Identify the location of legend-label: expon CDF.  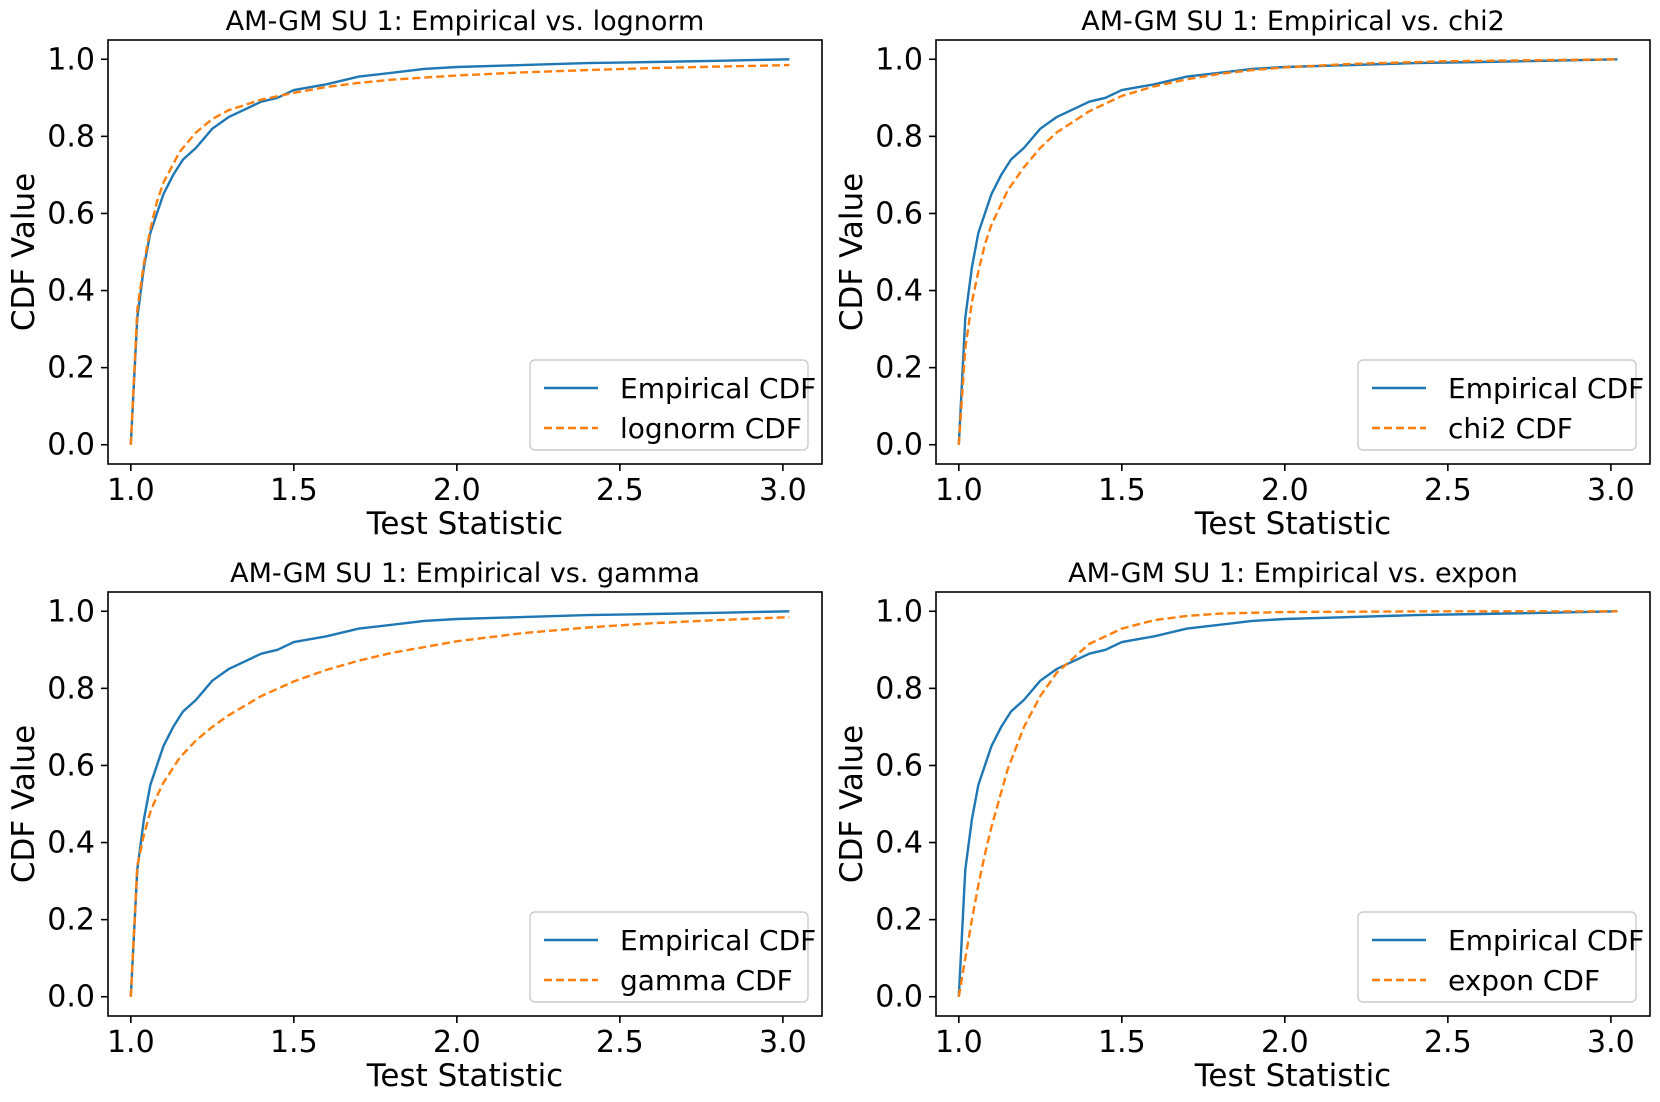
(1524, 980).